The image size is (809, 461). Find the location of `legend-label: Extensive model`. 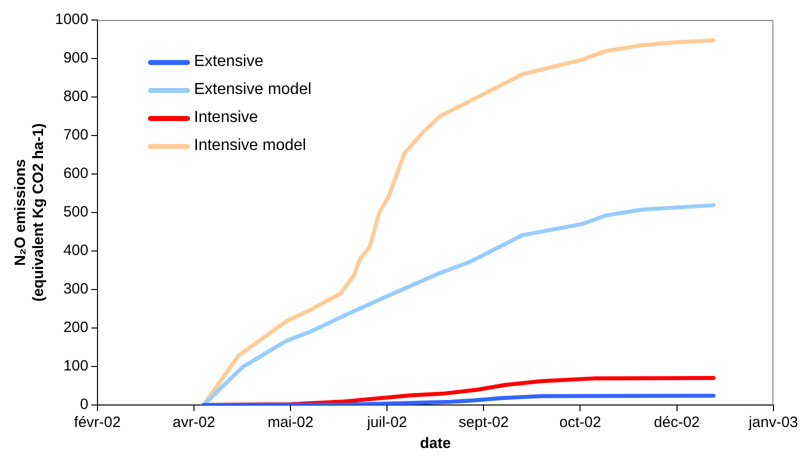

legend-label: Extensive model is located at coordinates (253, 90).